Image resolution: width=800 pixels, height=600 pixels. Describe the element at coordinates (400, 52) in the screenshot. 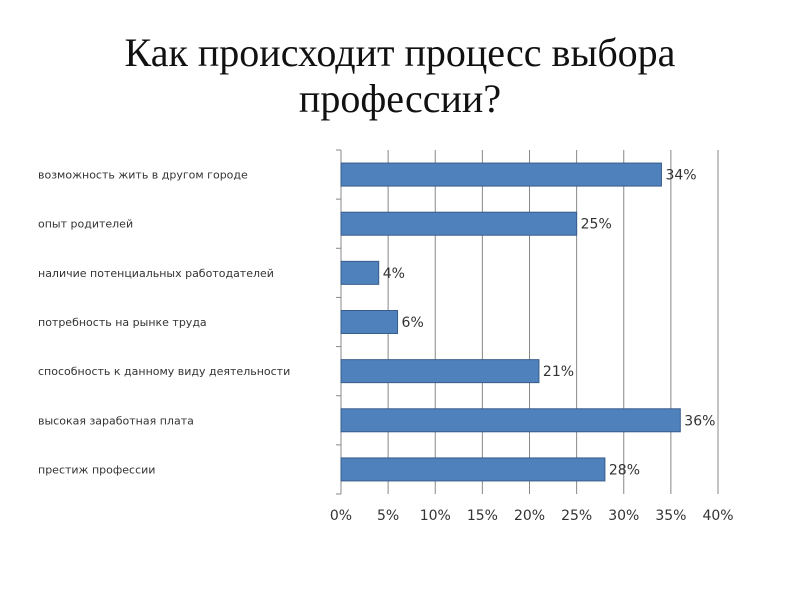

I see `title-line-1: Как происходит процесс выбора` at that location.